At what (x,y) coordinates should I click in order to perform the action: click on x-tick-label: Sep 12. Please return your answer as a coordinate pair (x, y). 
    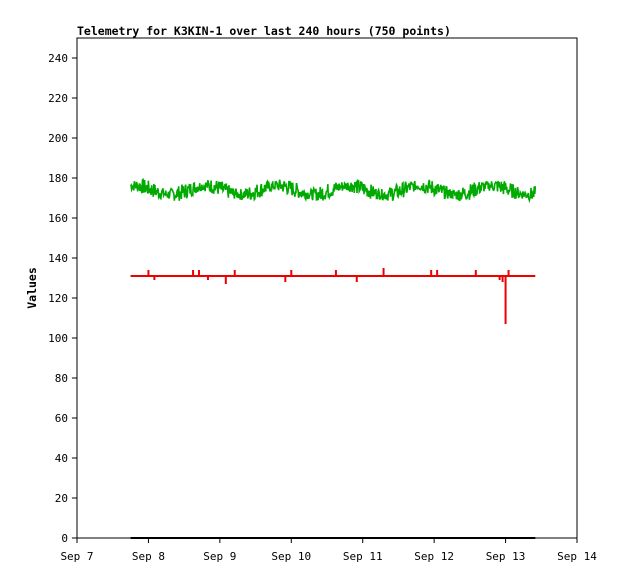
    Looking at the image, I should click on (434, 556).